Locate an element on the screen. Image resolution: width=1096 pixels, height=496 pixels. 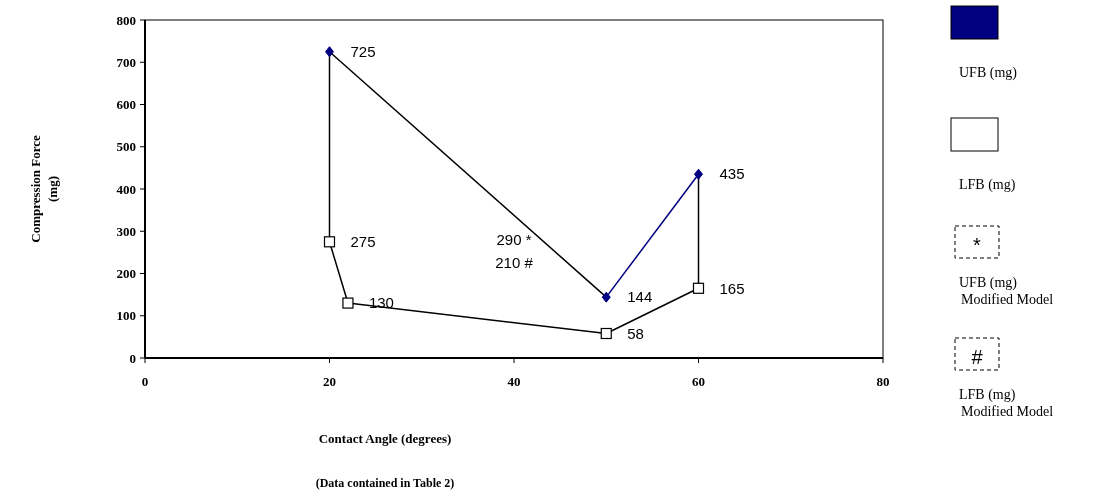
data-label: 725 is located at coordinates (363, 51).